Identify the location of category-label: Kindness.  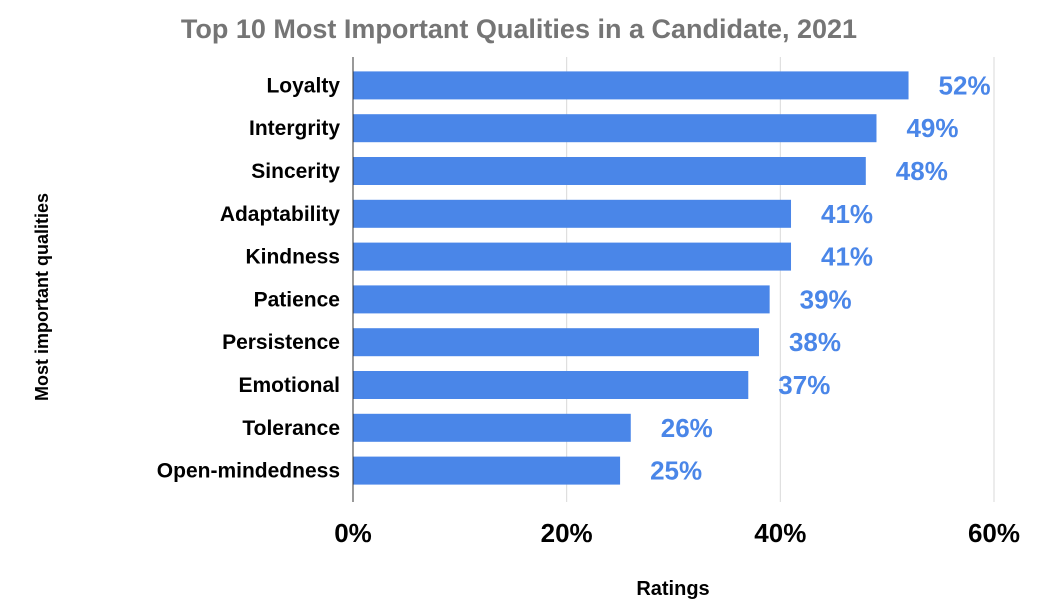
(292, 257).